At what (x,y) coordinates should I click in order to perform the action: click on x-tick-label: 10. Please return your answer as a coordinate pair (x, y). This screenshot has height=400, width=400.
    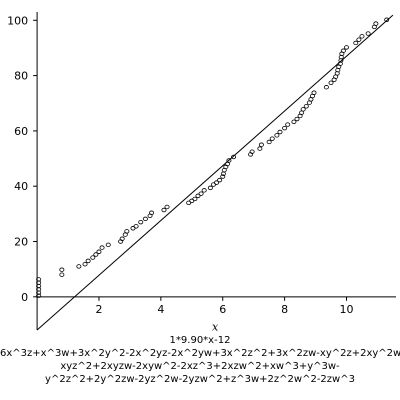
    Looking at the image, I should click on (346, 309).